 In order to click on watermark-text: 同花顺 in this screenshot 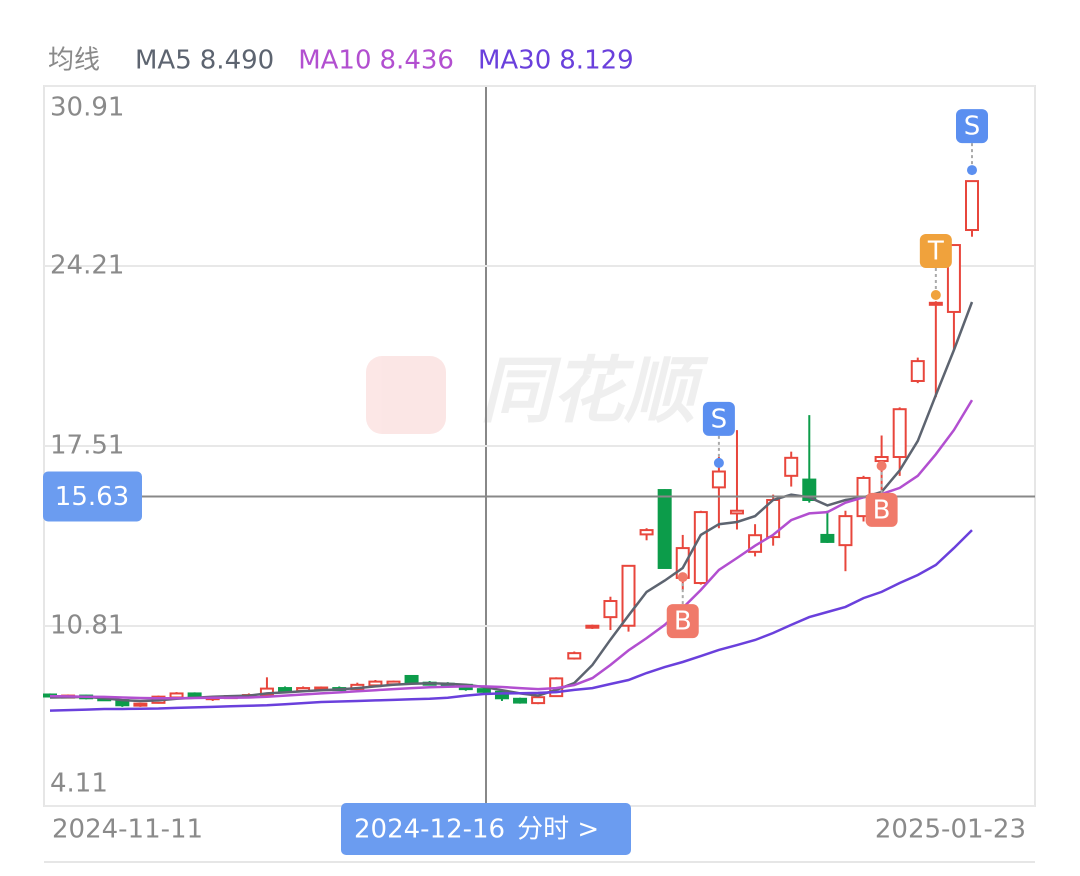, I will do `click(594, 391)`.